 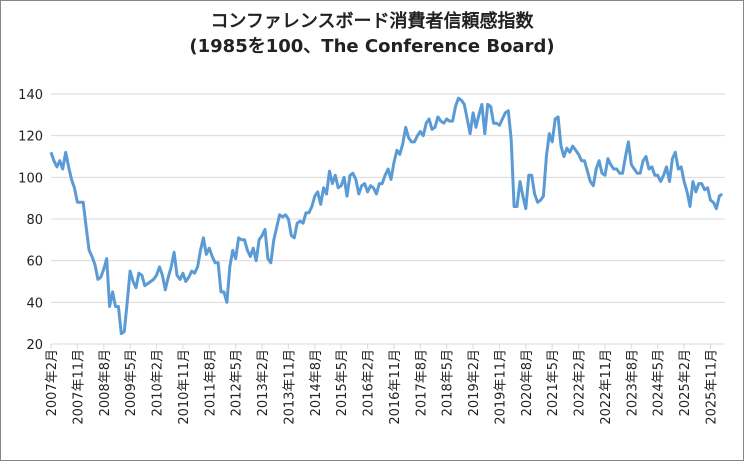 I want to click on x-tick-label: 2016年2月, so click(x=369, y=382).